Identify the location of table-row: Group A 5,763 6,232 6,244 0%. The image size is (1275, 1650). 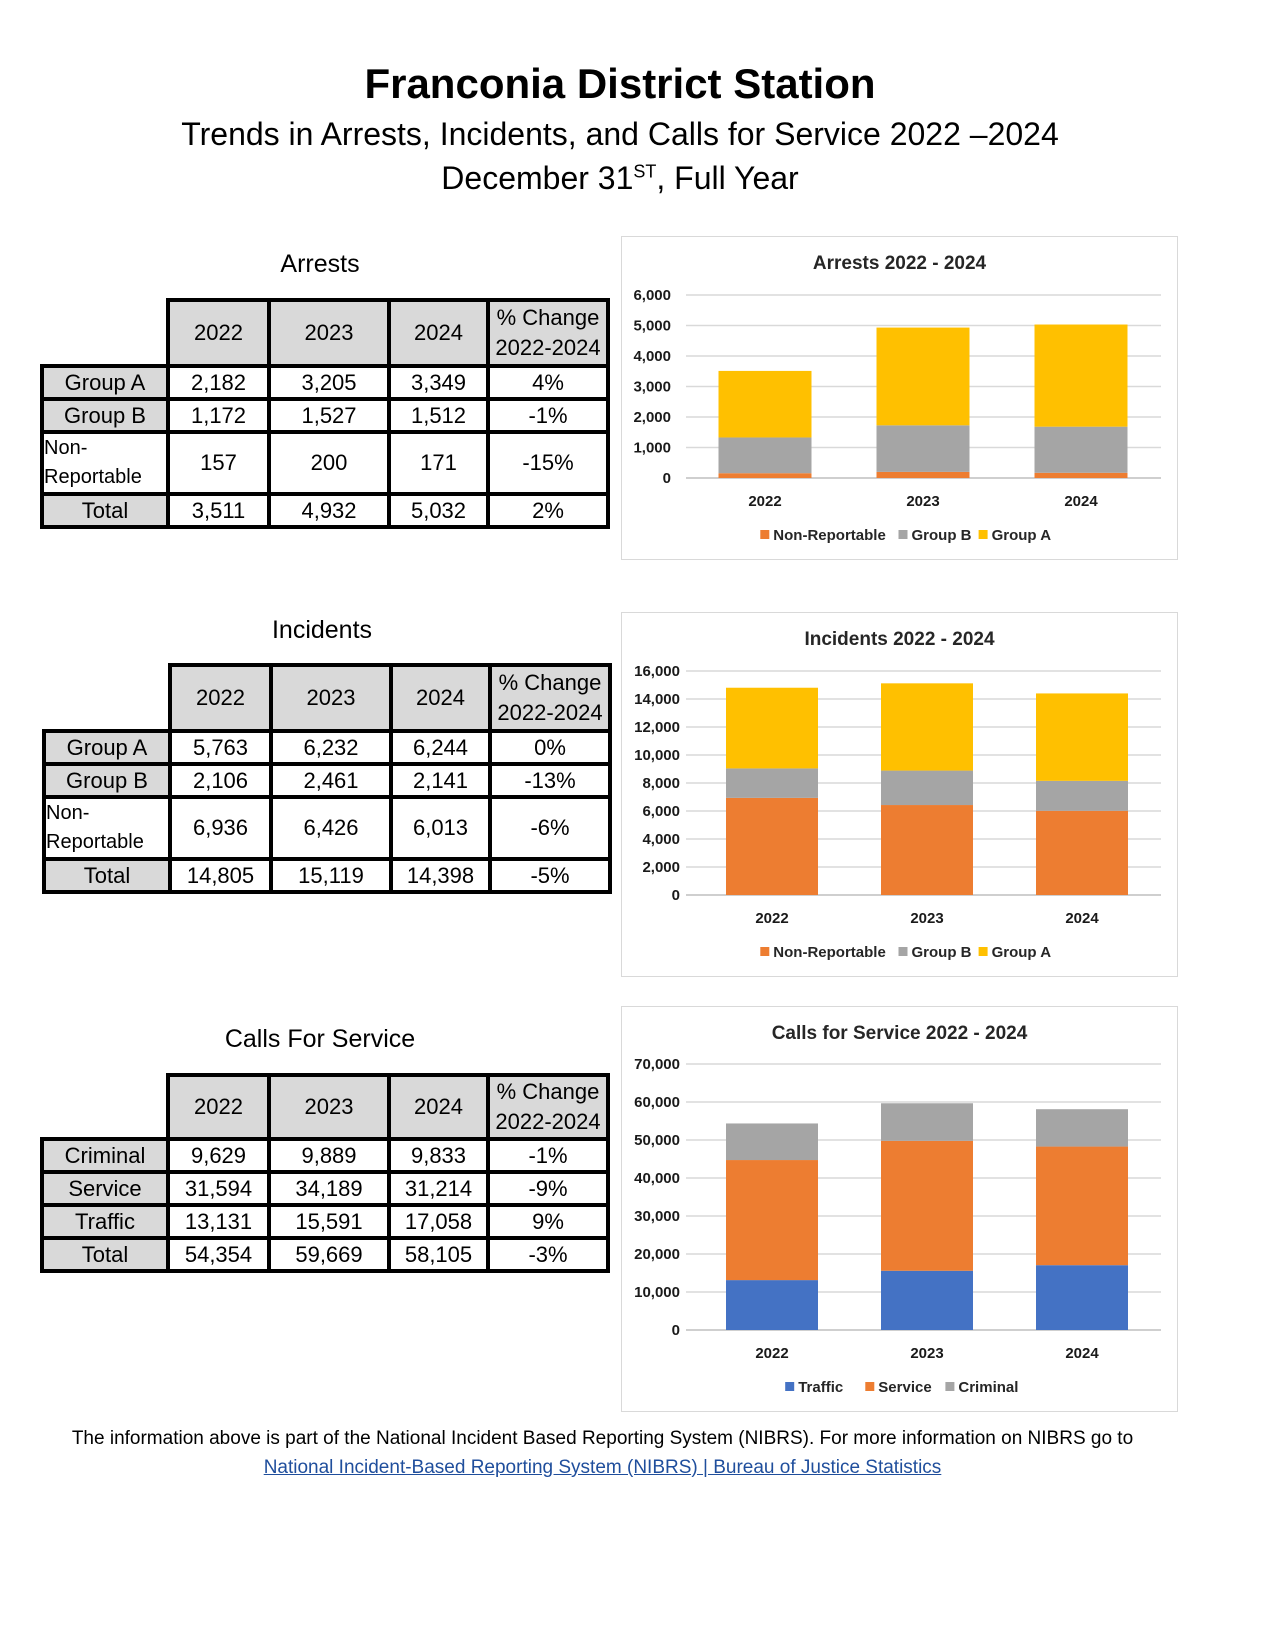
(327, 747).